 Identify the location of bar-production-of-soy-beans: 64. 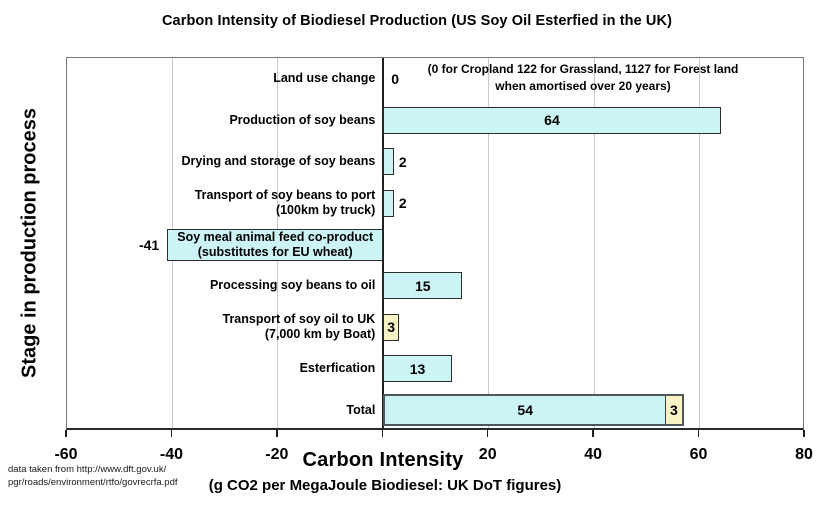
(552, 120).